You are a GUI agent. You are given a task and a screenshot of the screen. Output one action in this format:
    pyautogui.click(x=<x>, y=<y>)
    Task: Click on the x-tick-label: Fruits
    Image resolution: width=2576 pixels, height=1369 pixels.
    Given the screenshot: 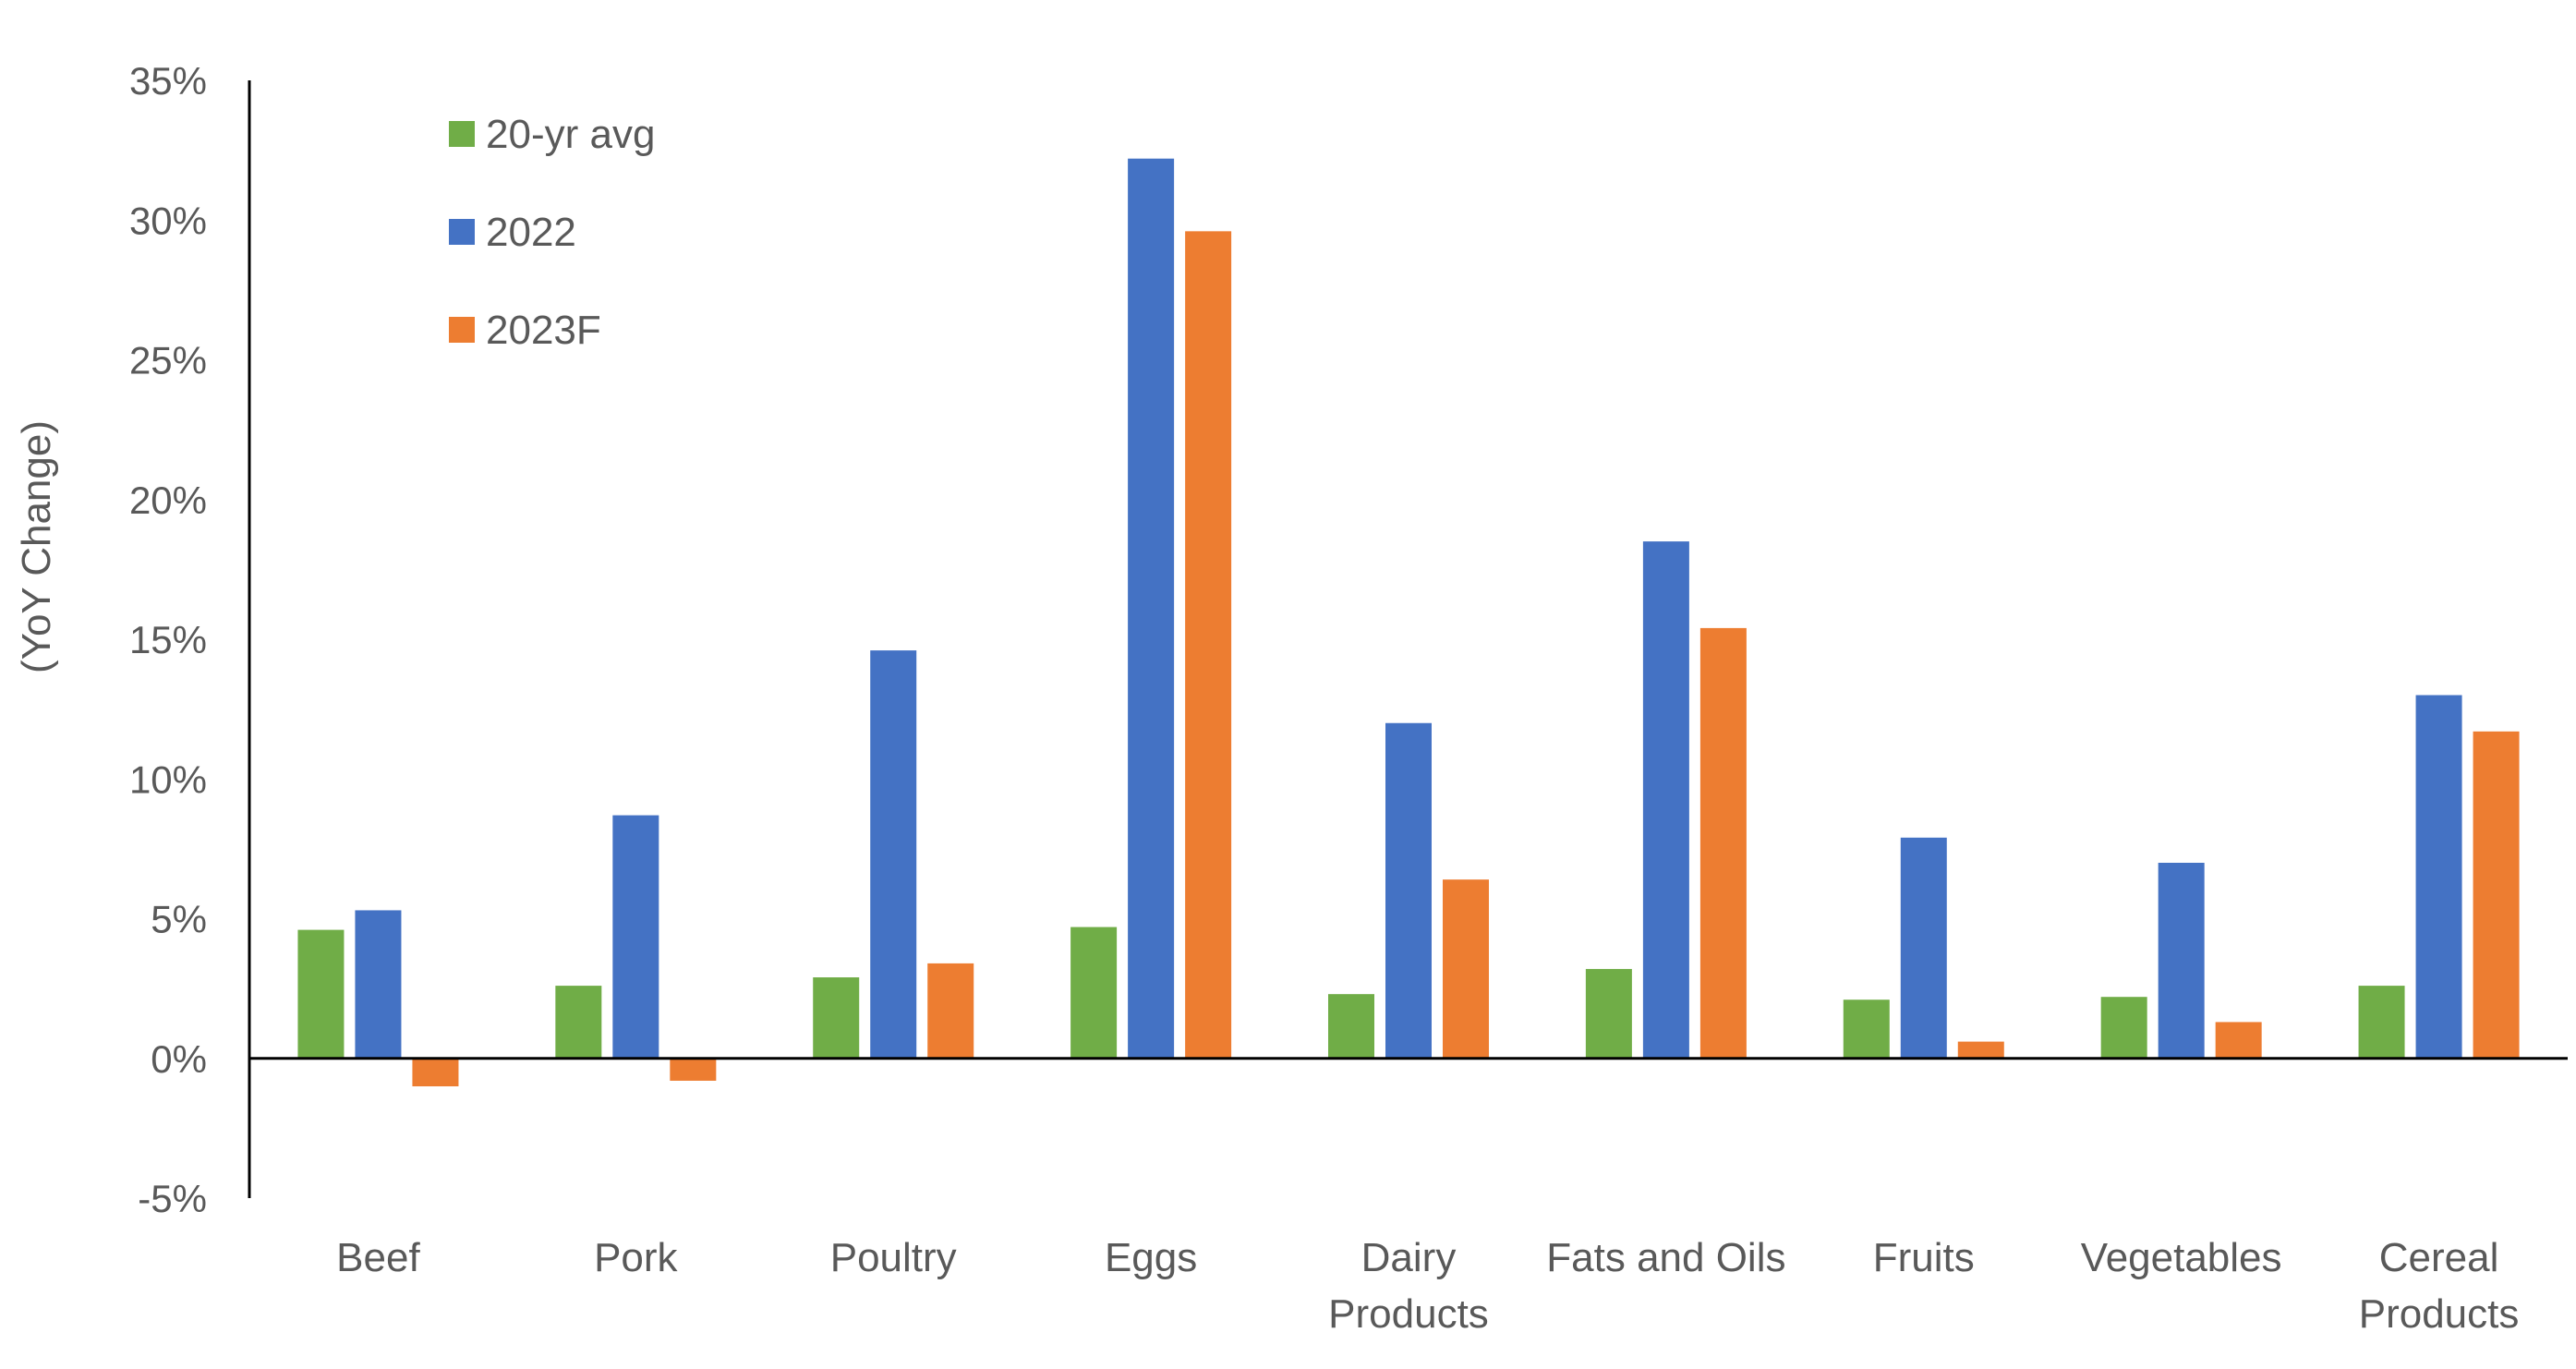 What is the action you would take?
    pyautogui.click(x=1924, y=1257)
    